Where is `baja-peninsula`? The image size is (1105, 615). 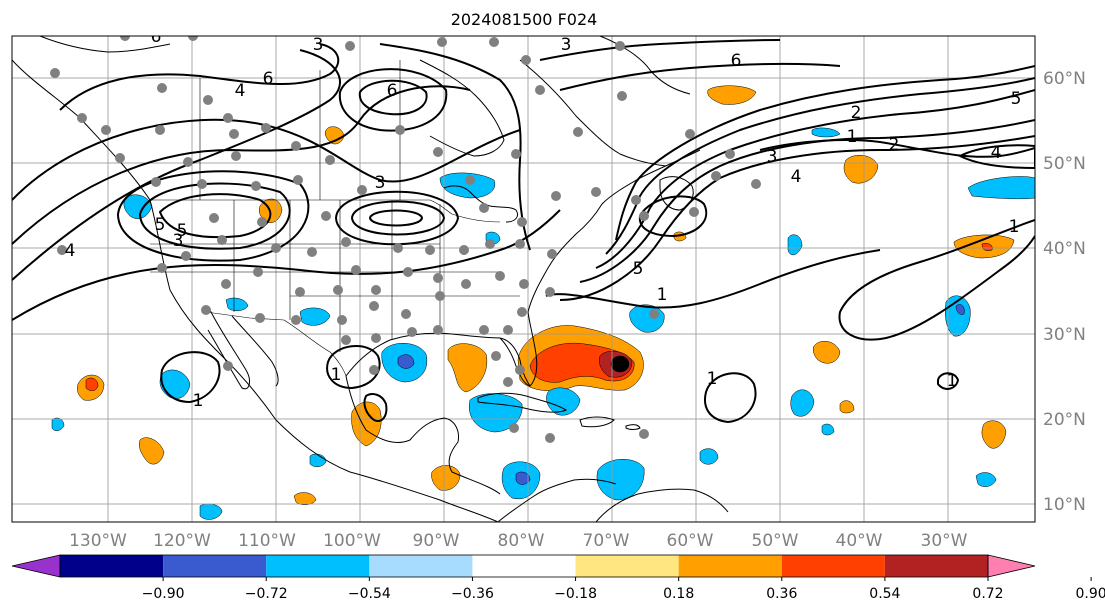
baja-peninsula is located at coordinates (228, 349).